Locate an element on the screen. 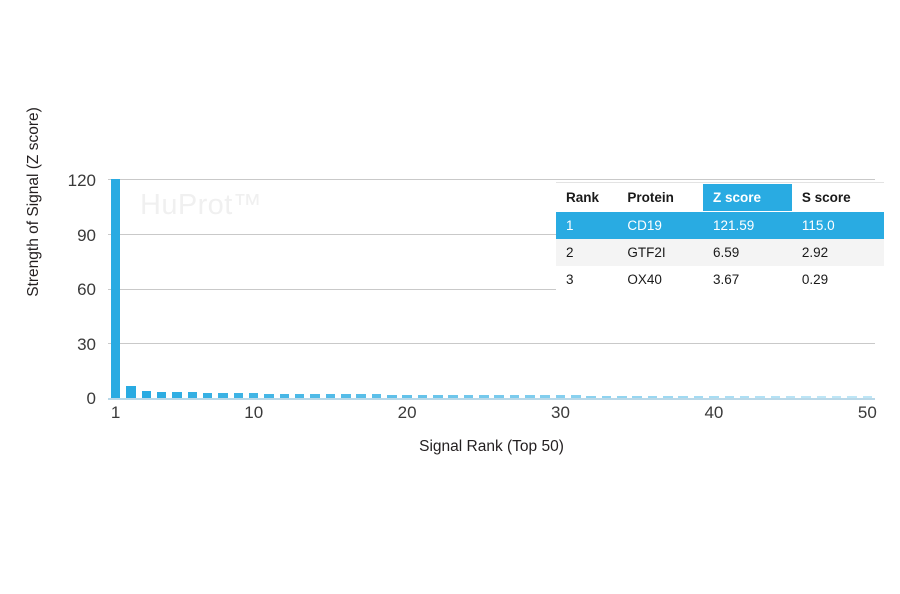 The image size is (900, 594). column-header-s-score: S score is located at coordinates (837, 198).